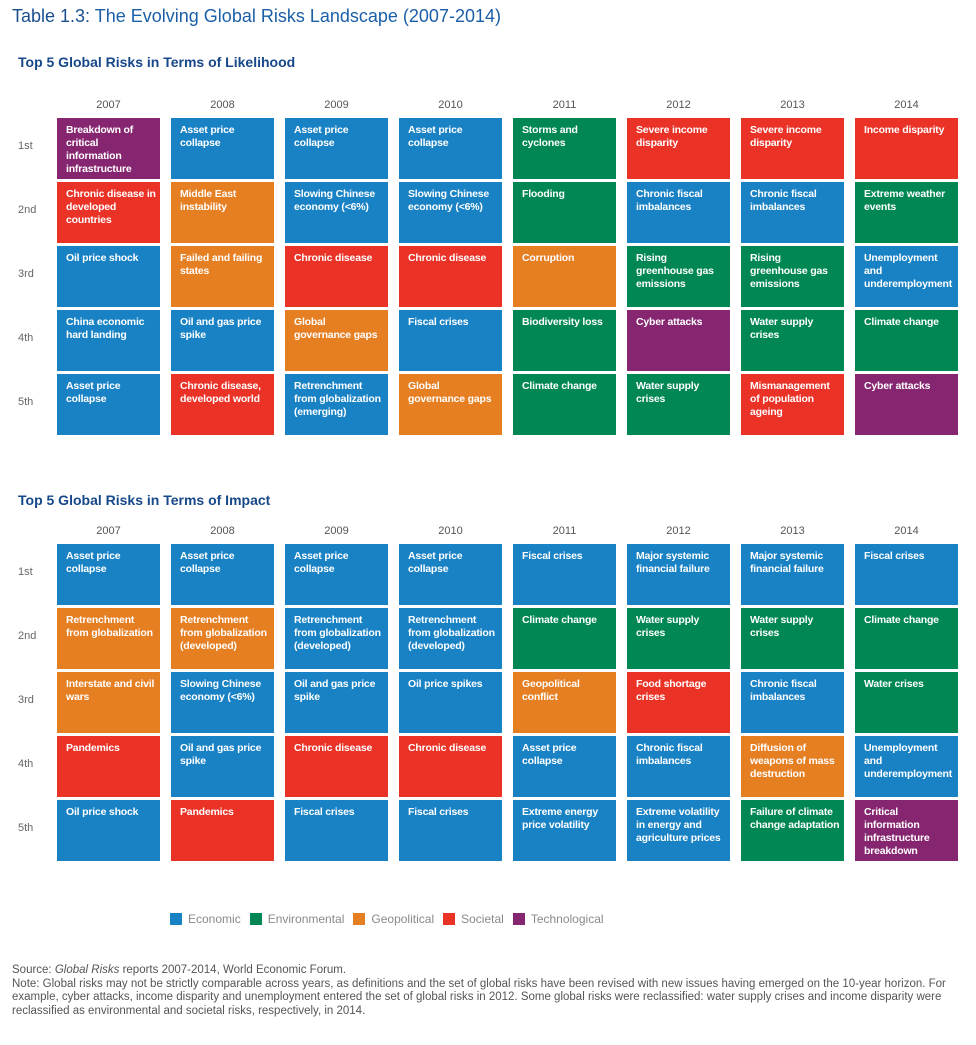 Image resolution: width=976 pixels, height=1045 pixels. What do you see at coordinates (482, 919) in the screenshot?
I see `legend-label: Societal` at bounding box center [482, 919].